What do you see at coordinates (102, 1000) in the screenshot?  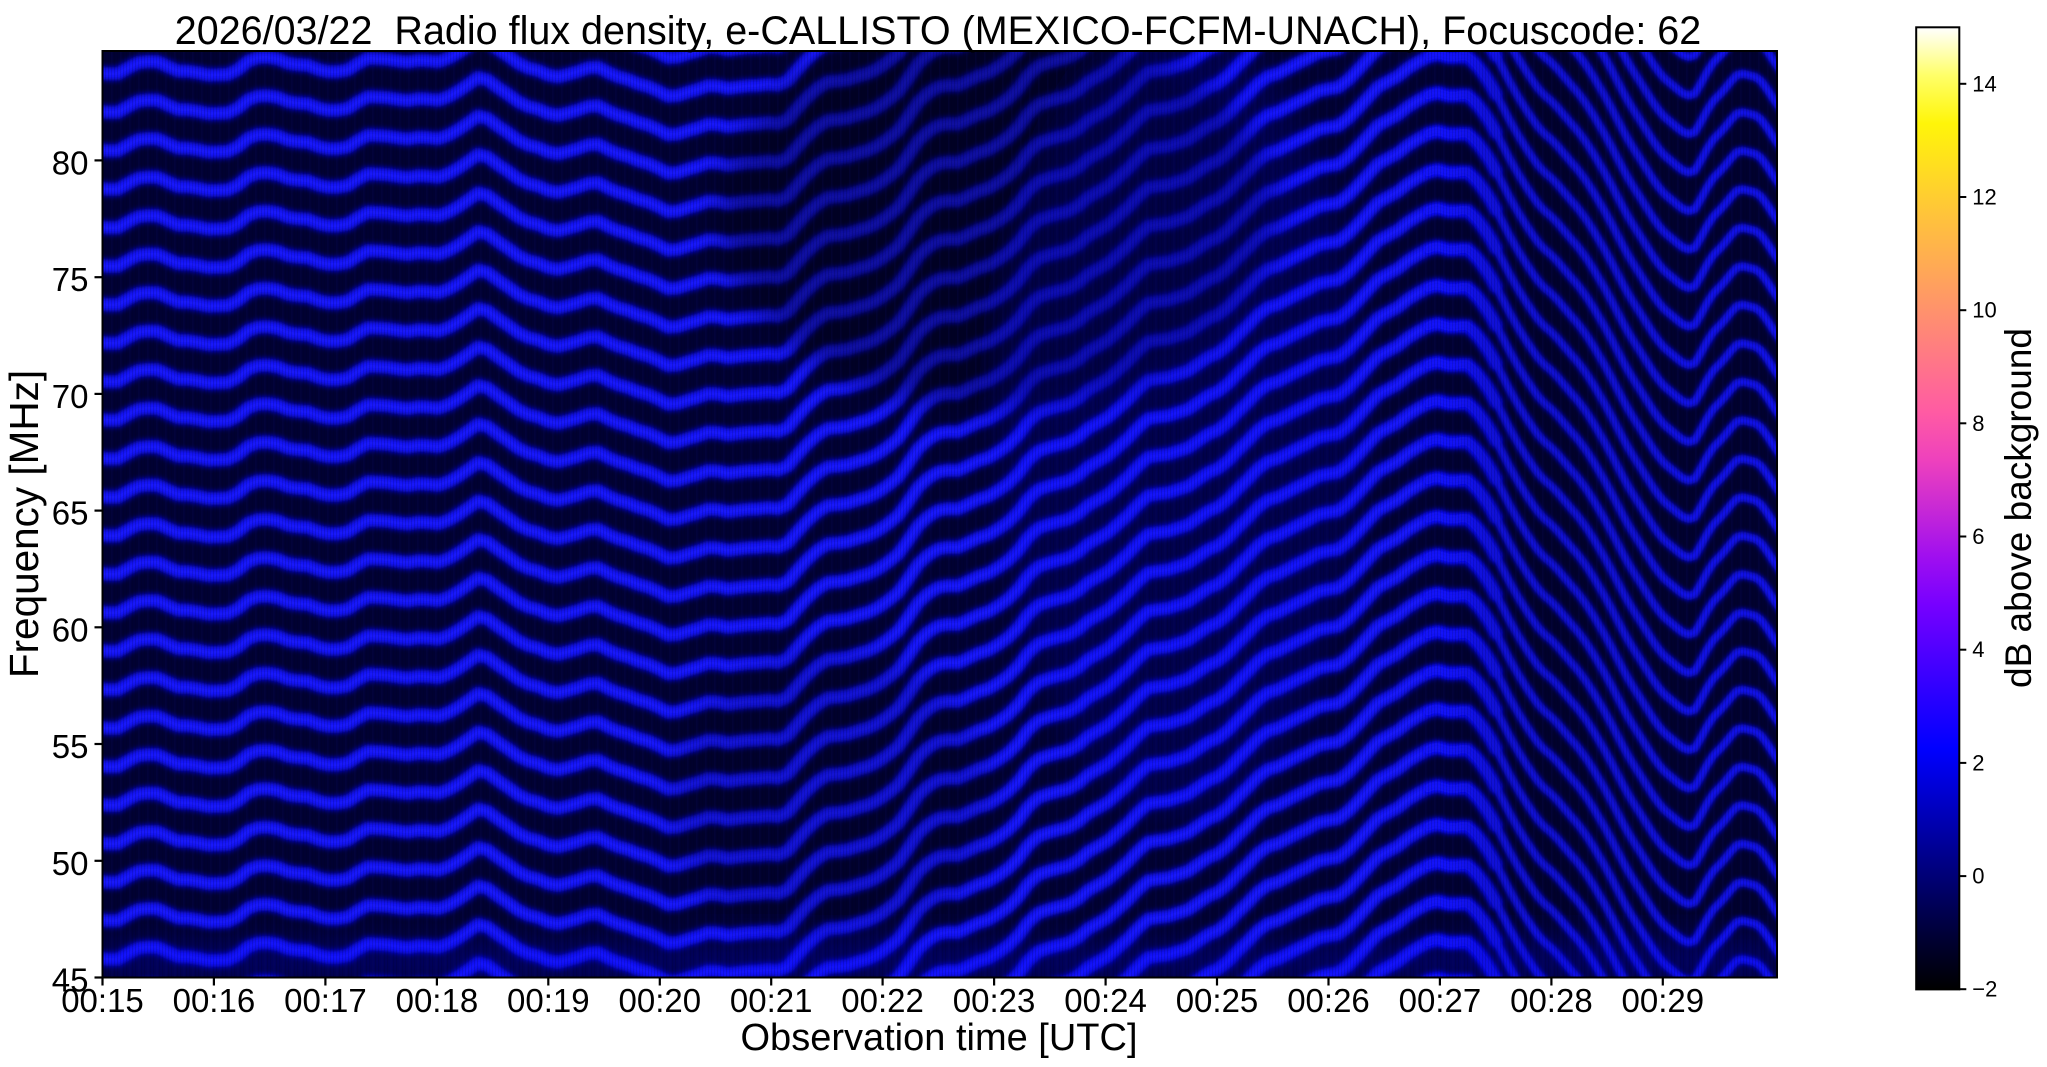 I see `svg-text: 00:15` at bounding box center [102, 1000].